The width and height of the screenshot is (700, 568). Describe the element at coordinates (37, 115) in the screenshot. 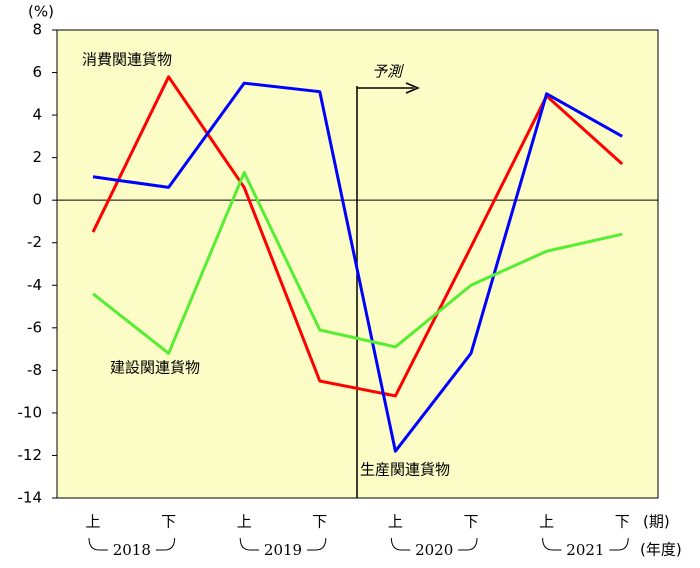

I see `y-tick-label: 4` at that location.